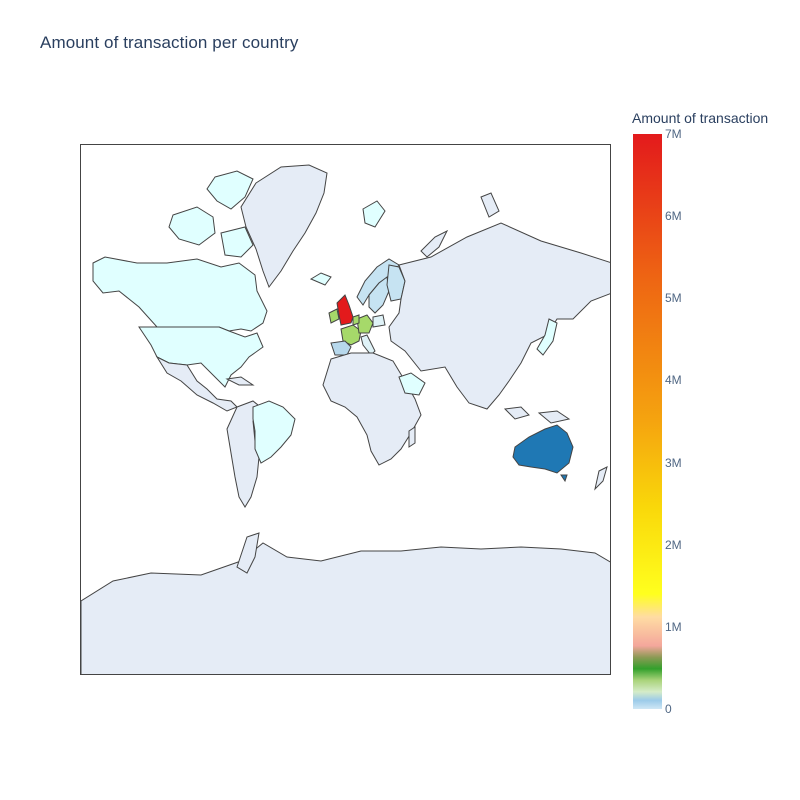 This screenshot has height=800, width=800. Describe the element at coordinates (356, 320) in the screenshot. I see `country-netherlands` at that location.